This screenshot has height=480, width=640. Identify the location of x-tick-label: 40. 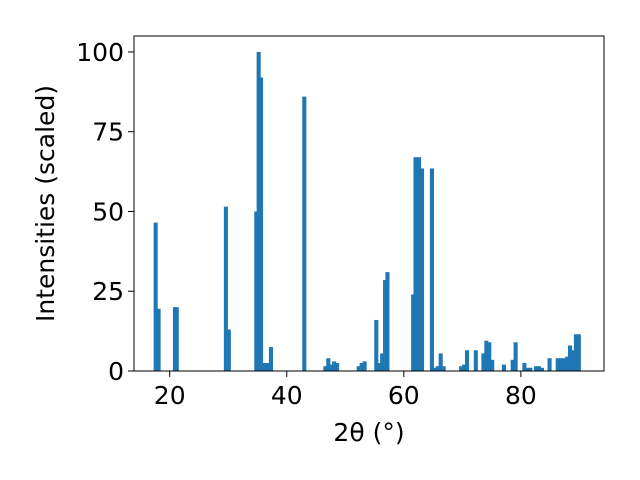
(287, 395).